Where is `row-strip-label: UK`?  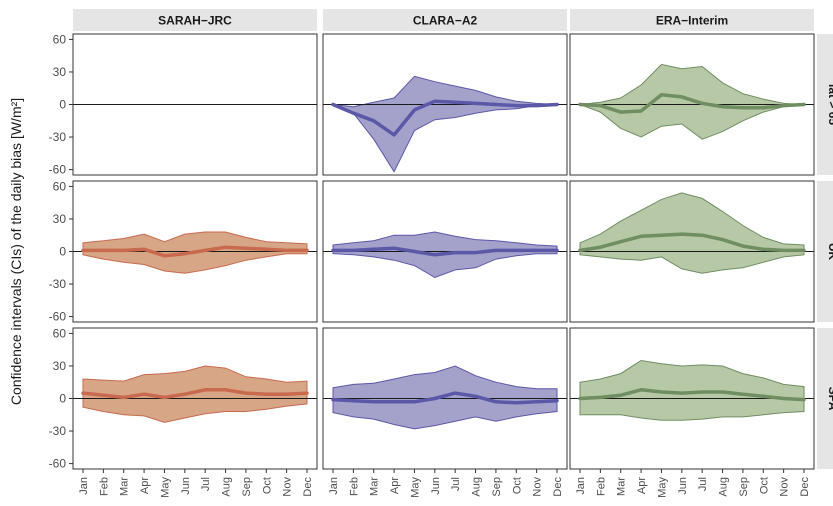
row-strip-label: UK is located at coordinates (829, 252).